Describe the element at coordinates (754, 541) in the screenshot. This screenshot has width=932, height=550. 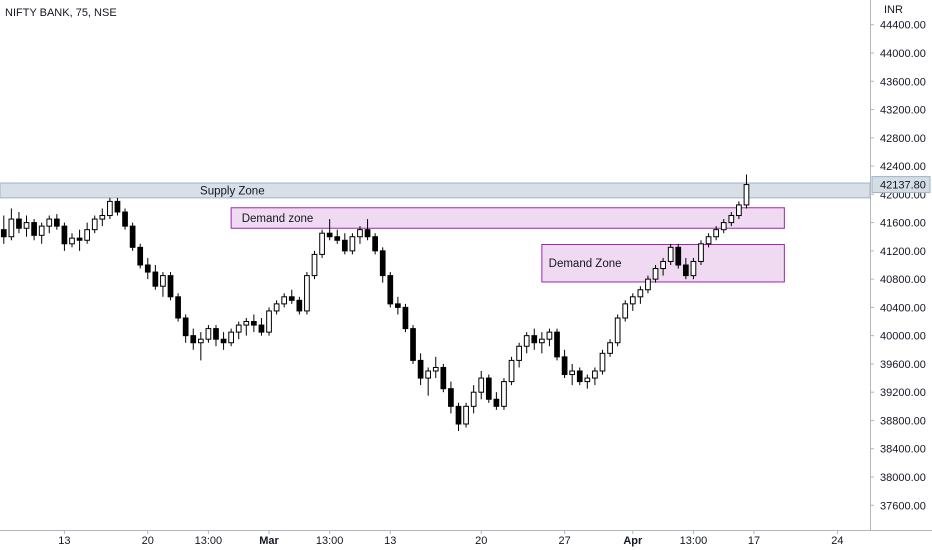
I see `time-tick-label: 17` at that location.